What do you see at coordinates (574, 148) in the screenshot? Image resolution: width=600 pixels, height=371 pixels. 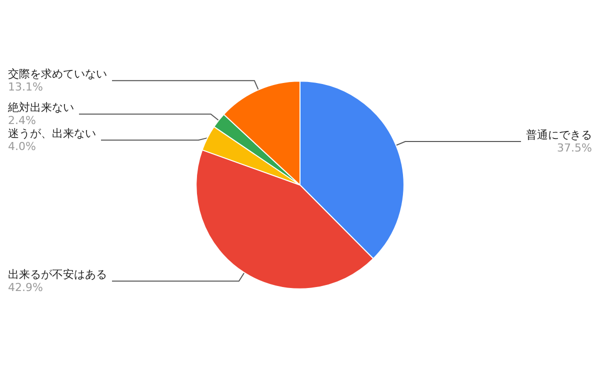 I see `data-label: 37.5%` at bounding box center [574, 148].